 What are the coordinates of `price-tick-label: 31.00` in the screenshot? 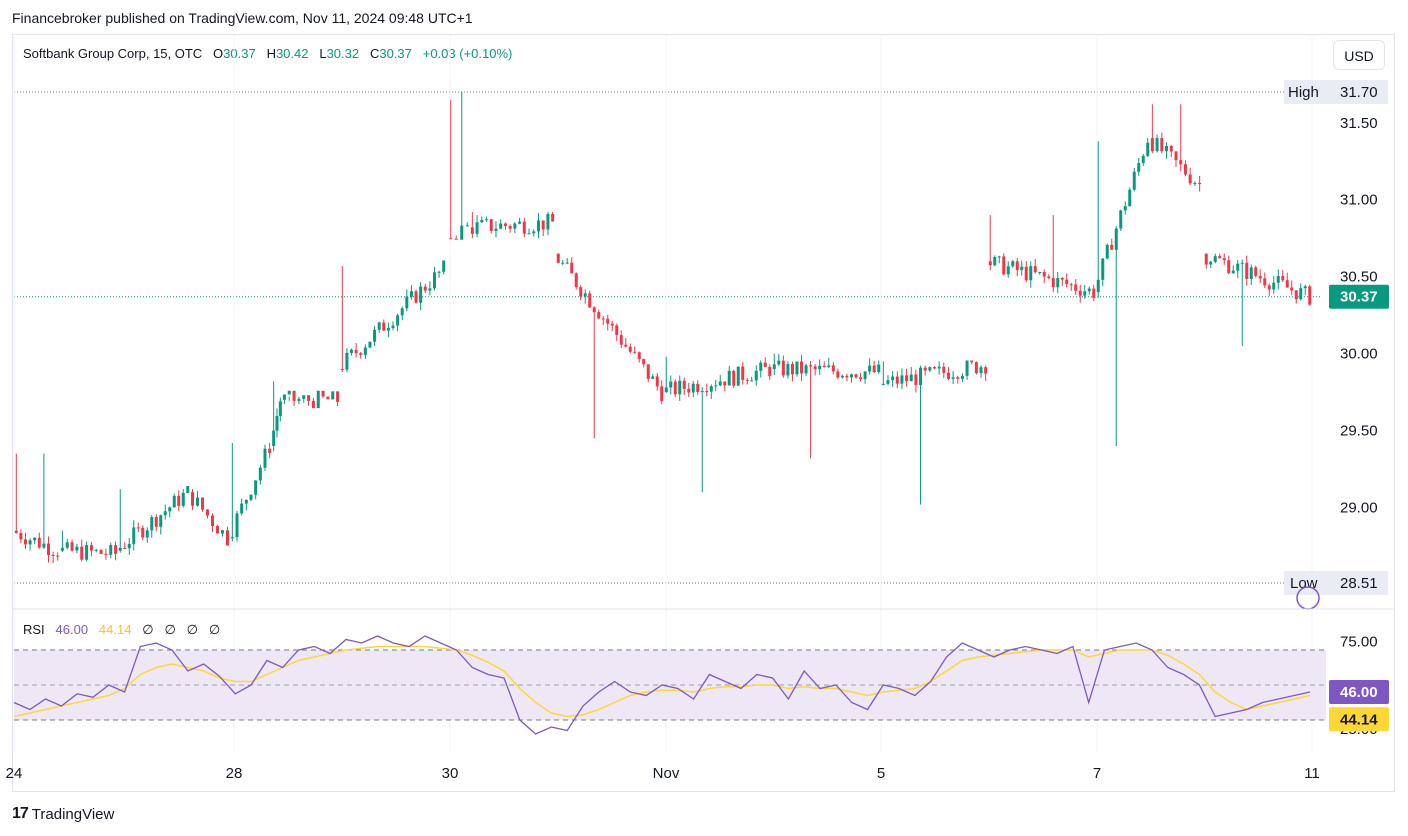 It's located at (1359, 200).